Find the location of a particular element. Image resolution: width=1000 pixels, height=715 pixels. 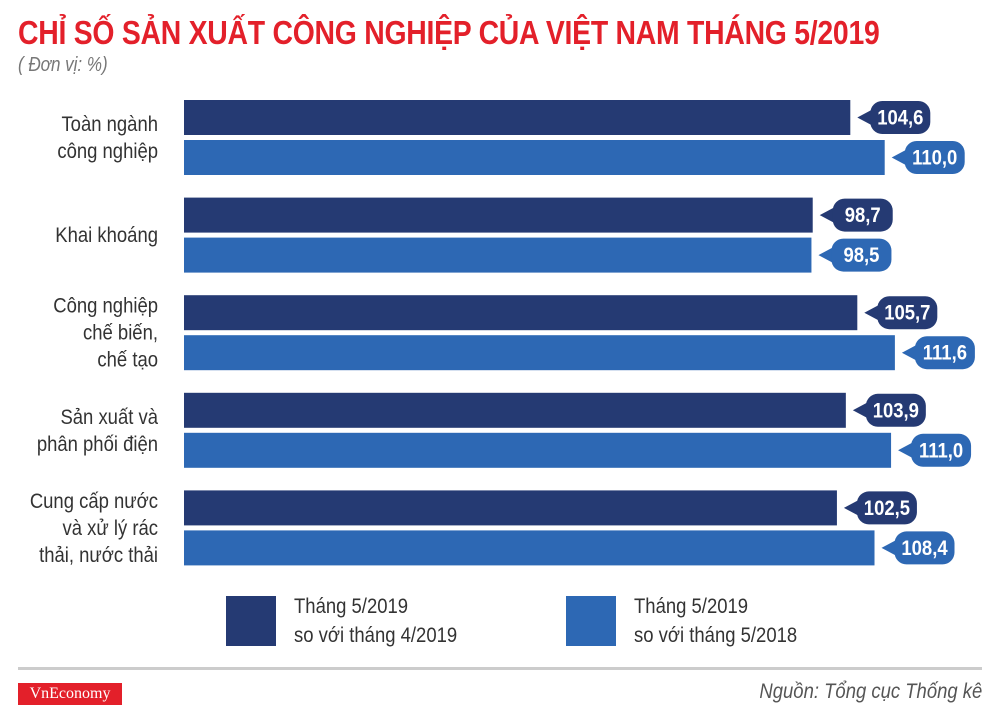

data-label: 110,0 is located at coordinates (934, 157).